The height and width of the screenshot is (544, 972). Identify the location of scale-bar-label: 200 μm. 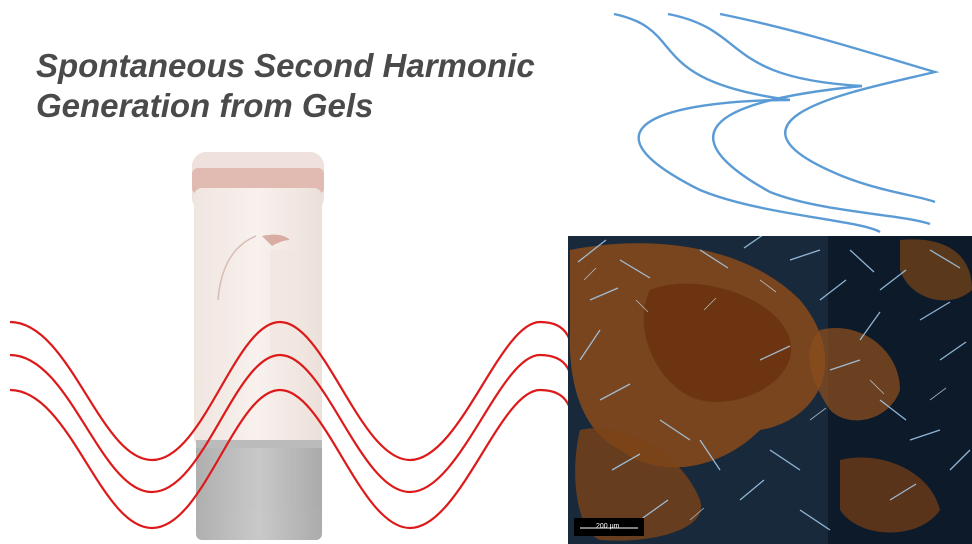
(608, 526).